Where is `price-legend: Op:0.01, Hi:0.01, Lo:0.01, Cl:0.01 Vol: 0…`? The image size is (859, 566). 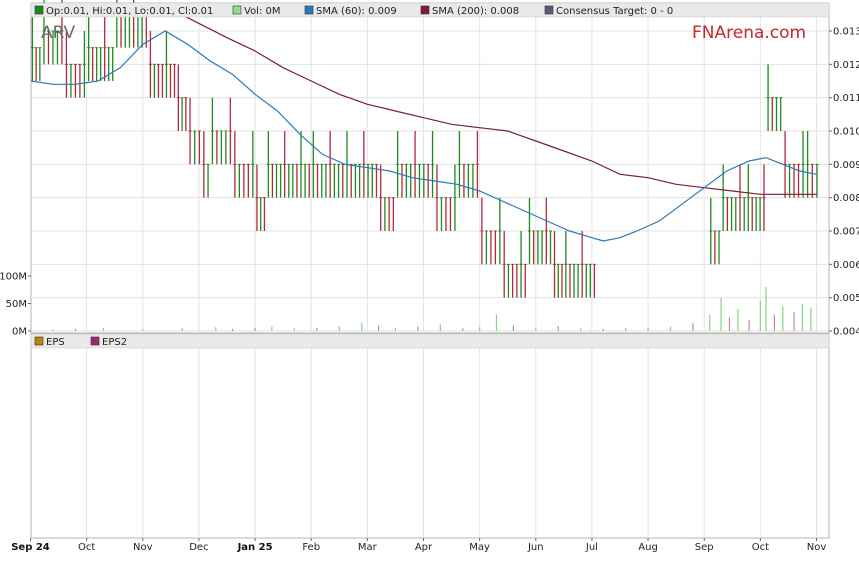
price-legend: Op:0.01, Hi:0.01, Lo:0.01, Cl:0.01 Vol: 0… is located at coordinates (353, 11).